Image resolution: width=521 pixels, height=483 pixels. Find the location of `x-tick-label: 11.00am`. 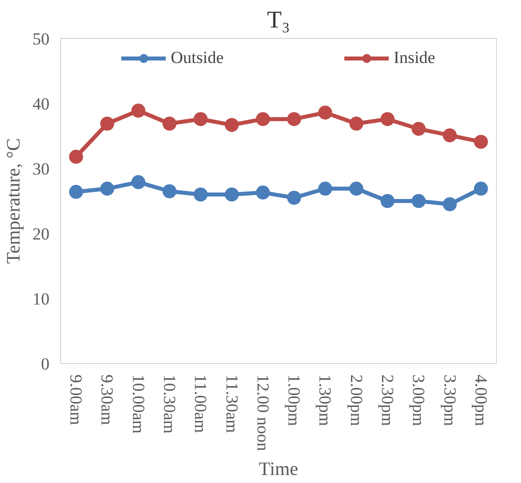

x-tick-label: 11.00am is located at coordinates (200, 403).